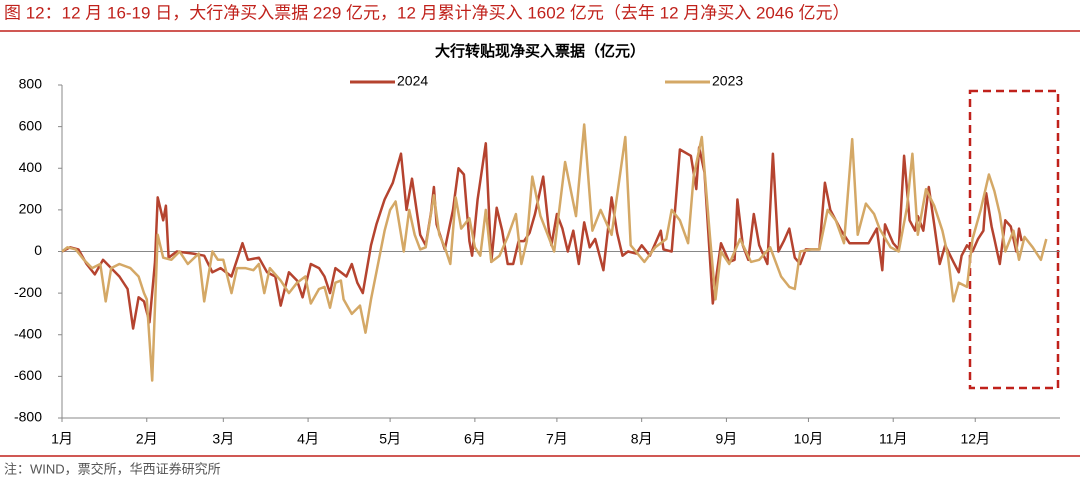 Image resolution: width=1080 pixels, height=487 pixels. What do you see at coordinates (727, 439) in the screenshot?
I see `x-tick-label: 9月` at bounding box center [727, 439].